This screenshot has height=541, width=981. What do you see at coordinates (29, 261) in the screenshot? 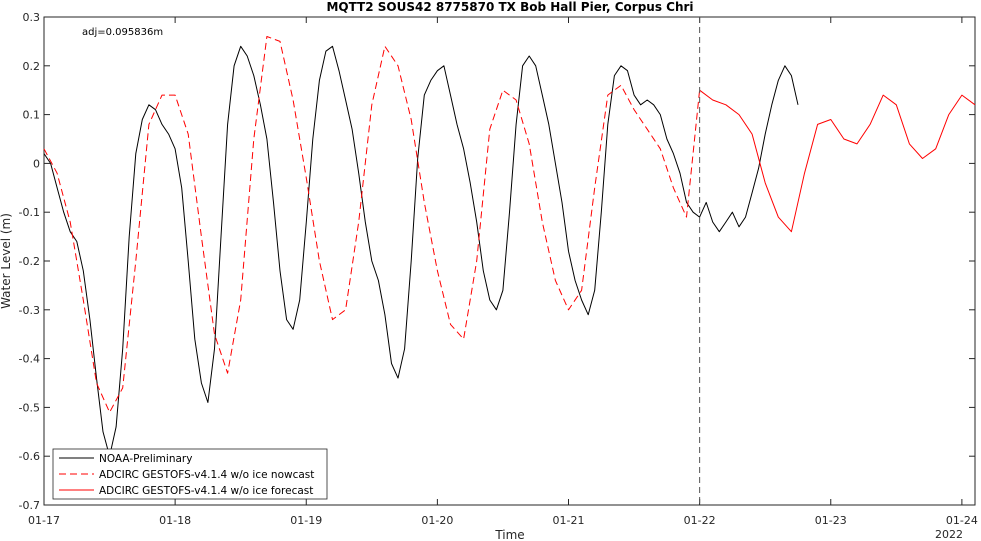
I see `y-tick-label: -0.2` at bounding box center [29, 261].